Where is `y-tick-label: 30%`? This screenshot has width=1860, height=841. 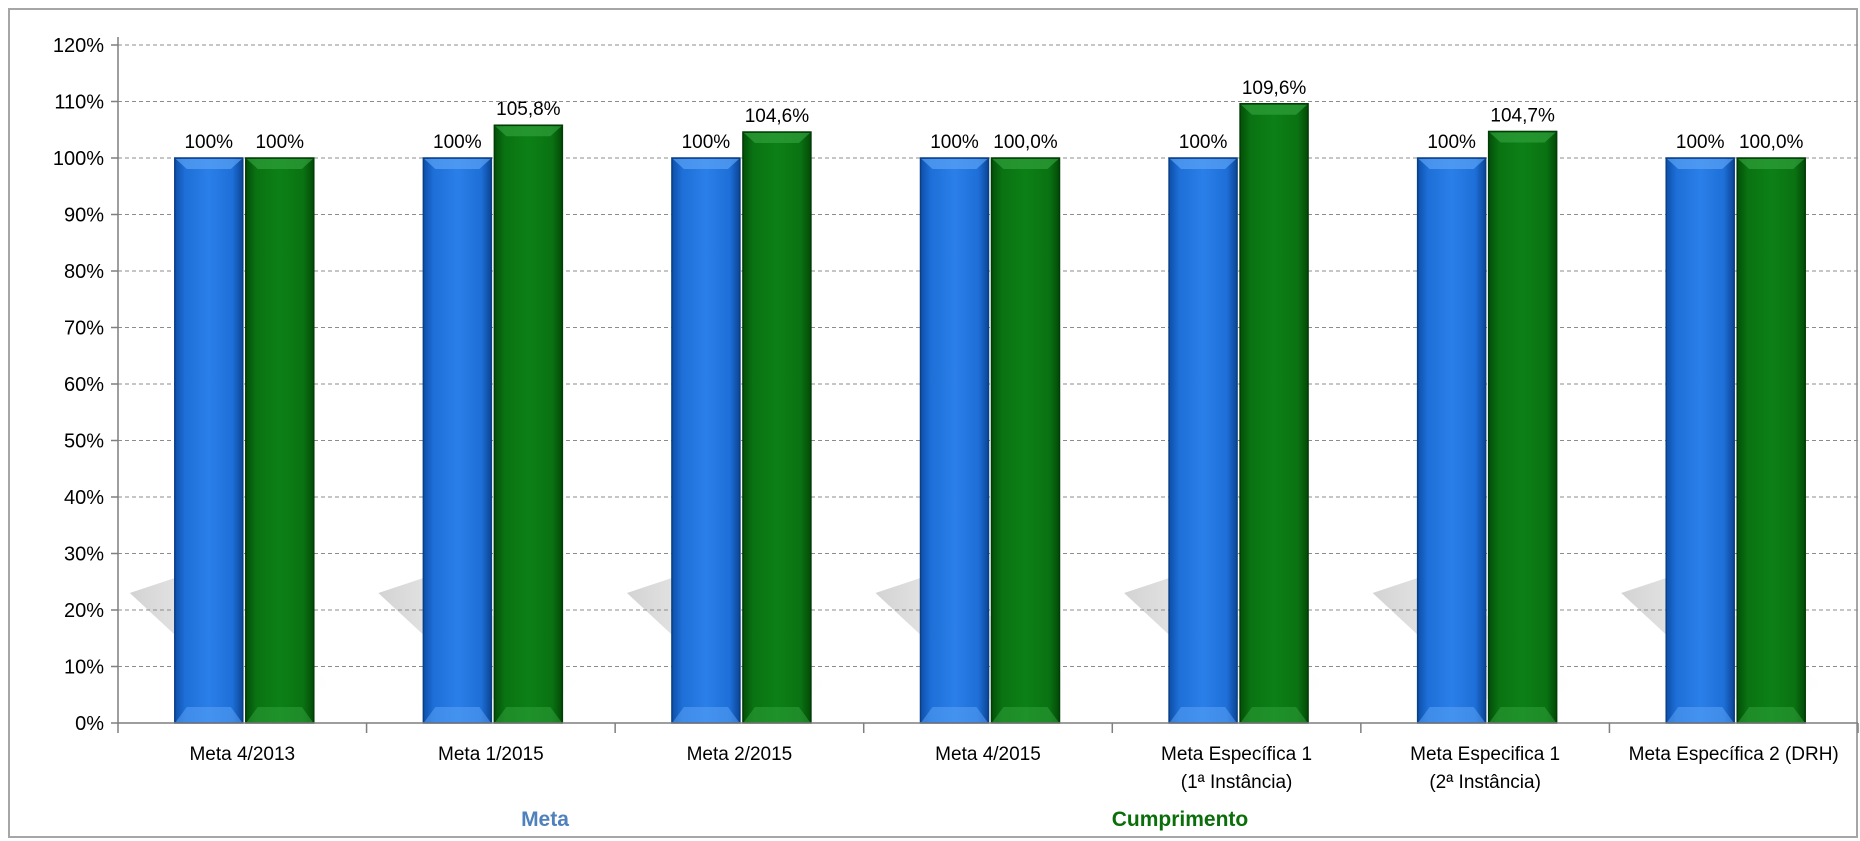
y-tick-label: 30% is located at coordinates (84, 555).